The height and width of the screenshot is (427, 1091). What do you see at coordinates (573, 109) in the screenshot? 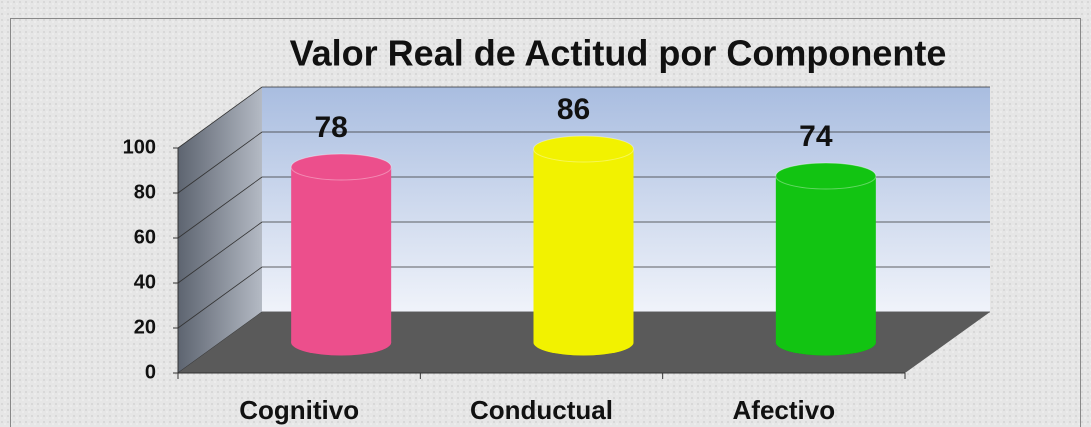
I see `data-label: 86` at bounding box center [573, 109].